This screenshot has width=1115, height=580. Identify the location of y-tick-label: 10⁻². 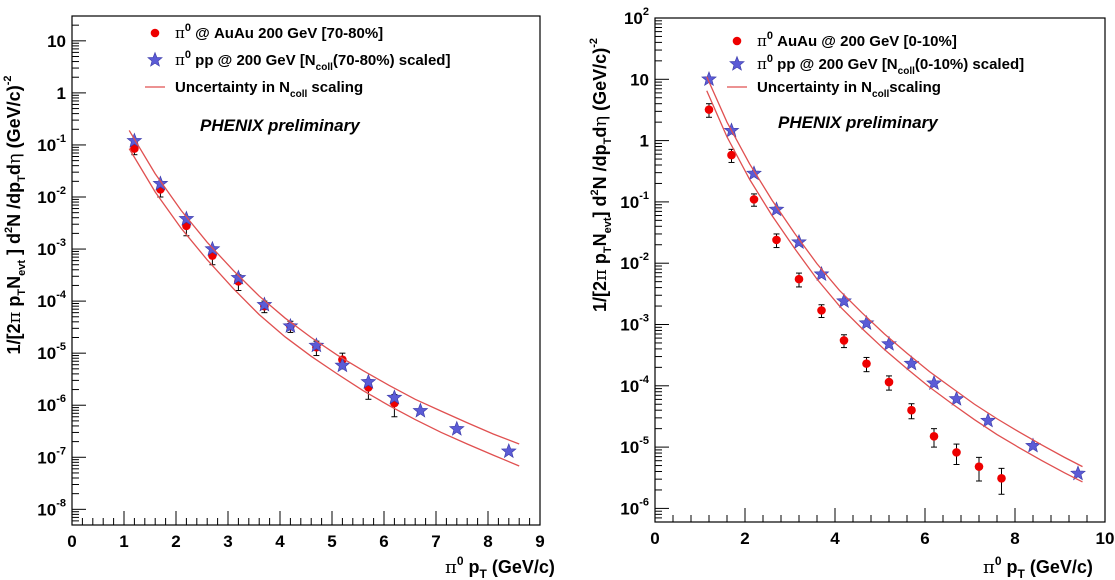
(634, 262).